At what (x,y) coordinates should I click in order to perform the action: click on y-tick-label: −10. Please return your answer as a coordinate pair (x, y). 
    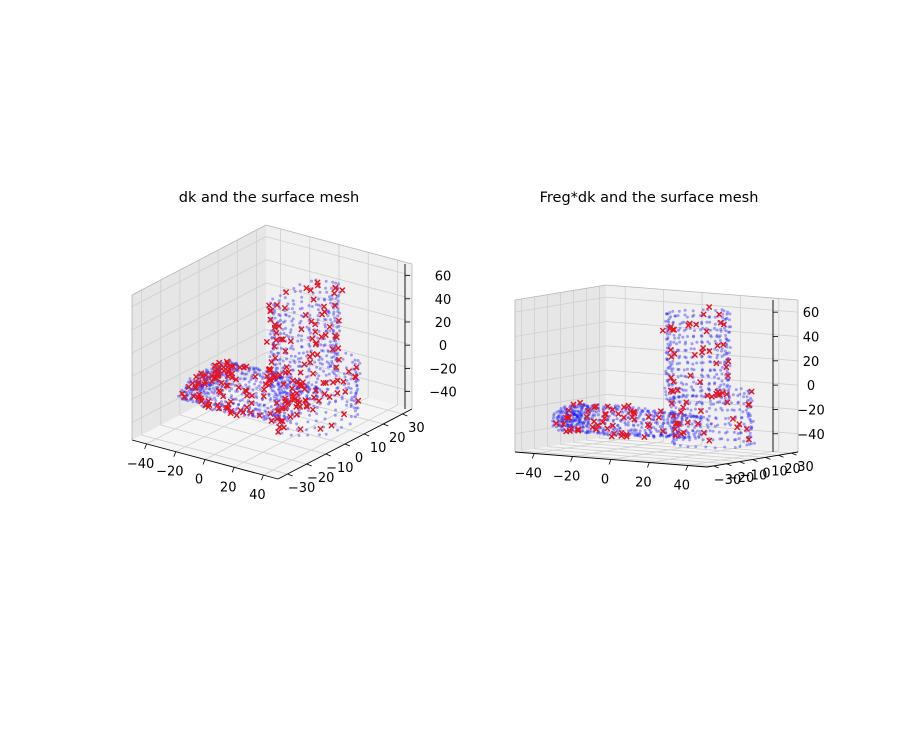
    Looking at the image, I should click on (339, 468).